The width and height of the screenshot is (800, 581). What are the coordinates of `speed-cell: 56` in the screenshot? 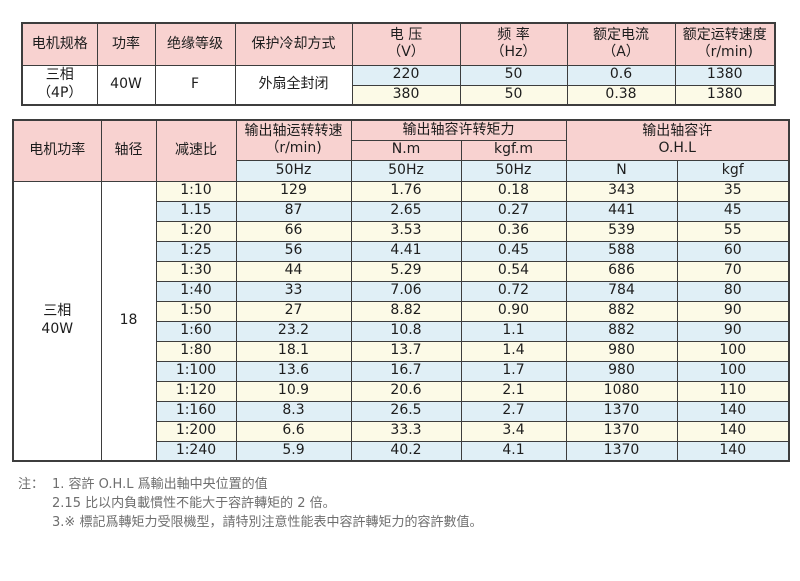 It's located at (293, 251).